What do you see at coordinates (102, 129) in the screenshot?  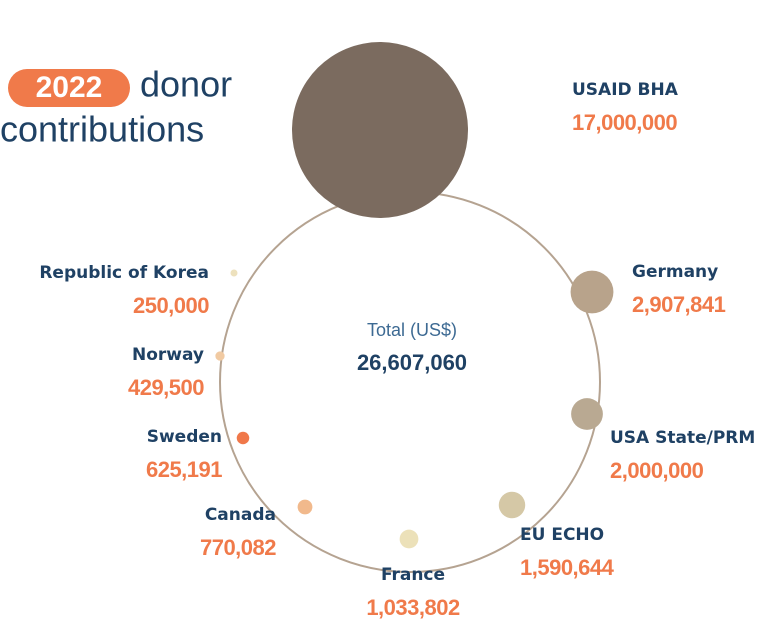 I see `title: contributions` at bounding box center [102, 129].